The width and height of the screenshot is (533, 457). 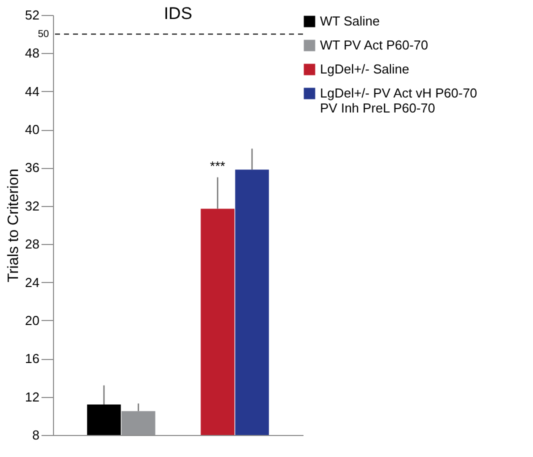 I want to click on y-tick-label: 40, so click(x=32, y=130).